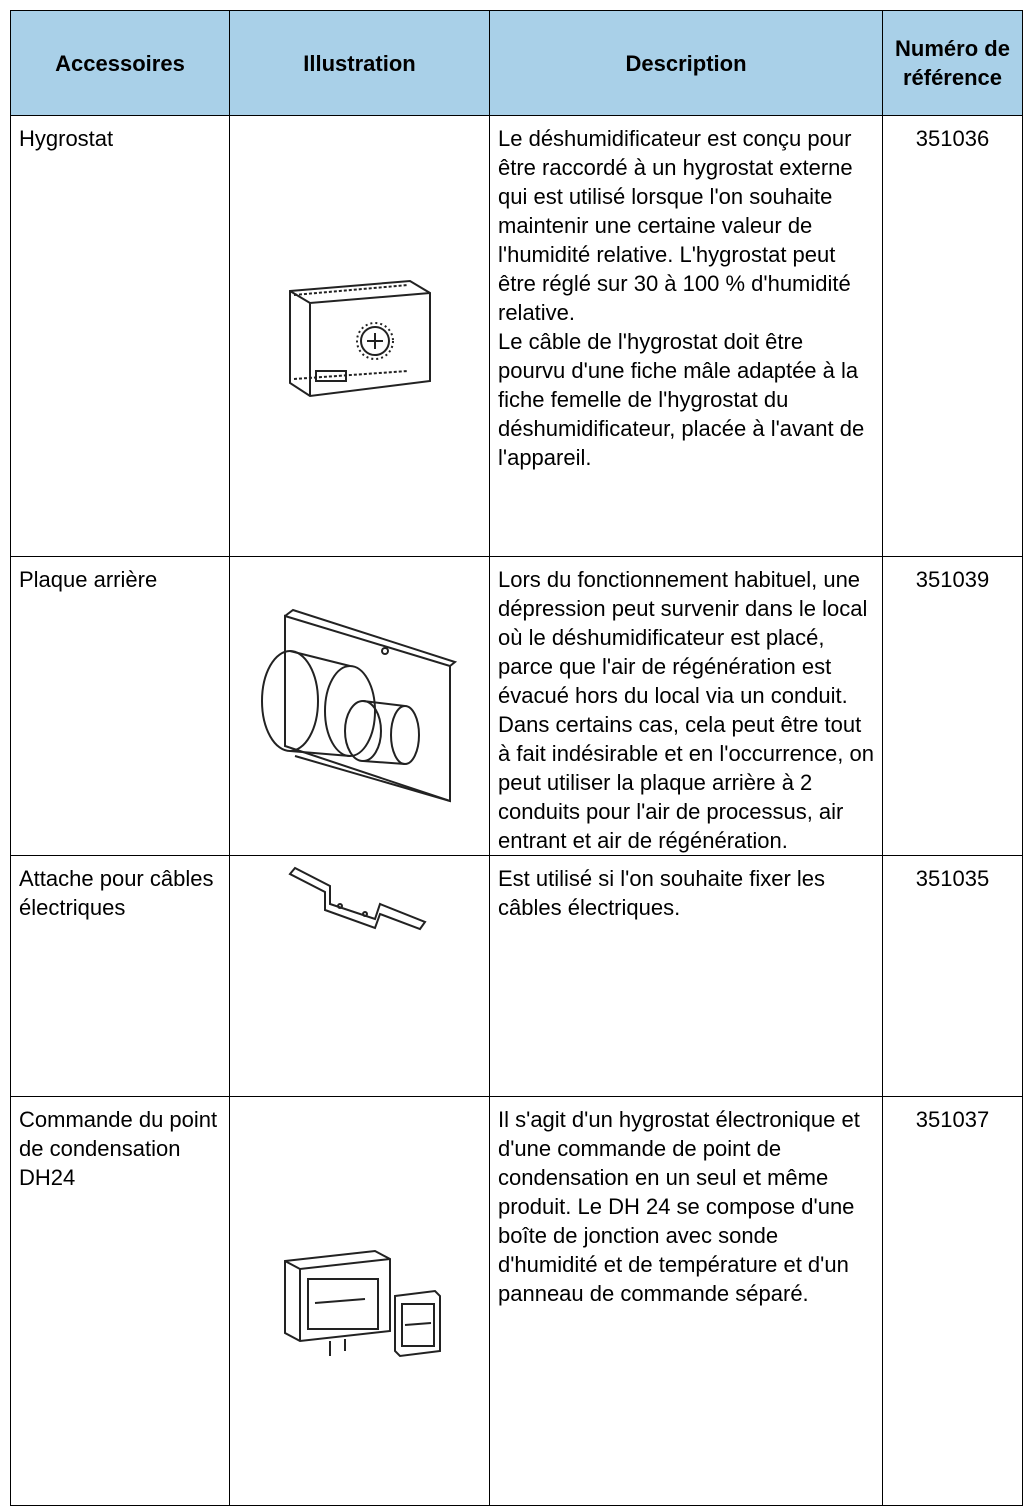 This screenshot has height=1506, width=1024. What do you see at coordinates (120, 336) in the screenshot?
I see `accessory: Hygrostat` at bounding box center [120, 336].